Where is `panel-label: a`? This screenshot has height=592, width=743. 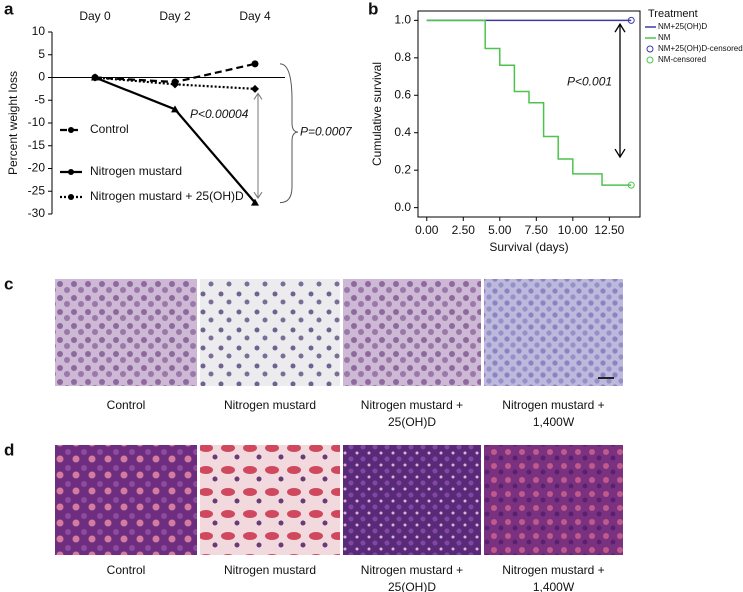
panel-label: a is located at coordinates (9, 9).